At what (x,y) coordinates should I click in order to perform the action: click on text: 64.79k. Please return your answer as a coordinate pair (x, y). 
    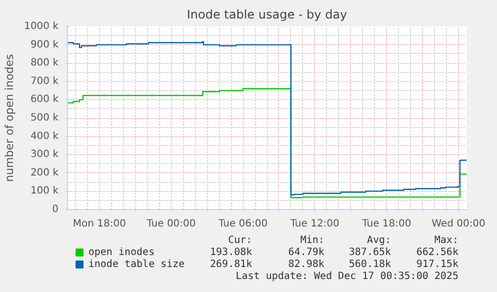
    Looking at the image, I should click on (306, 252).